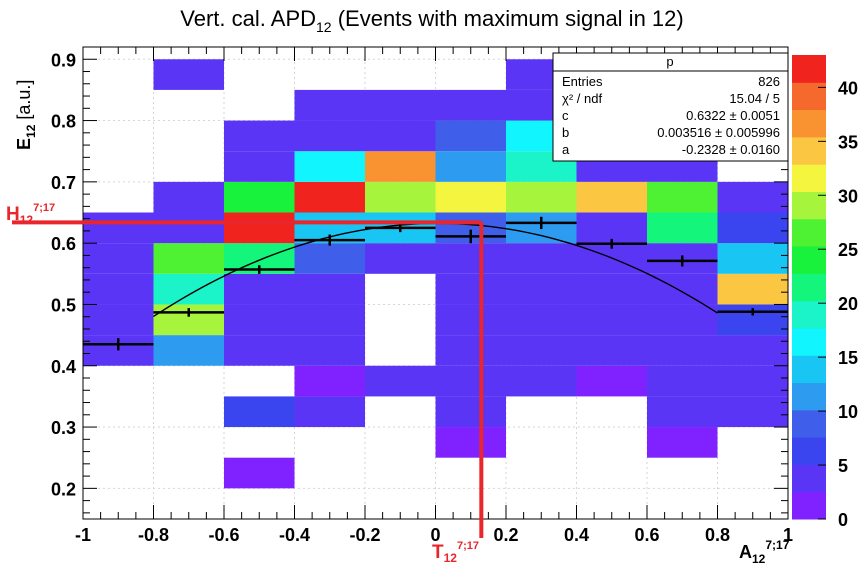 This screenshot has width=864, height=575. What do you see at coordinates (188, 228) in the screenshot?
I see `cell-r9-c1` at bounding box center [188, 228].